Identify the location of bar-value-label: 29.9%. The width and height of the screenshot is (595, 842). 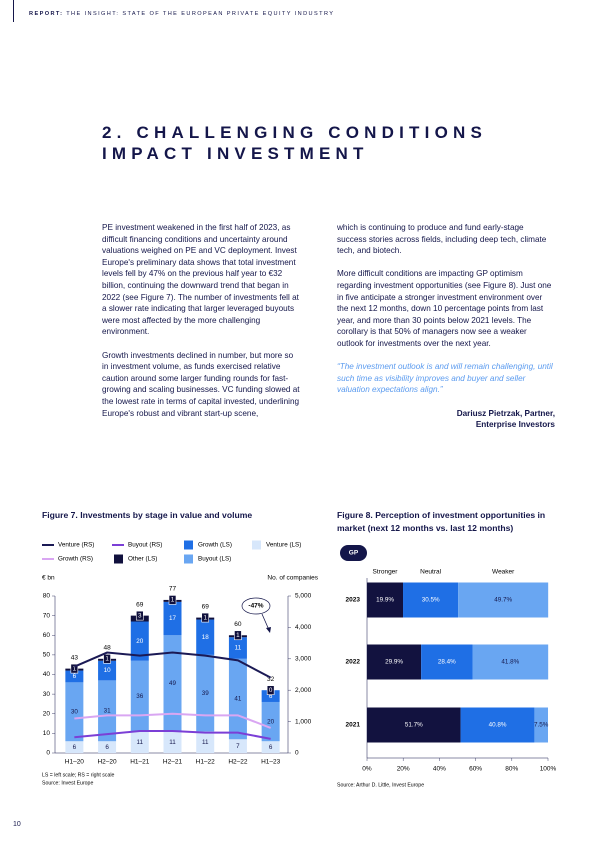
(394, 662).